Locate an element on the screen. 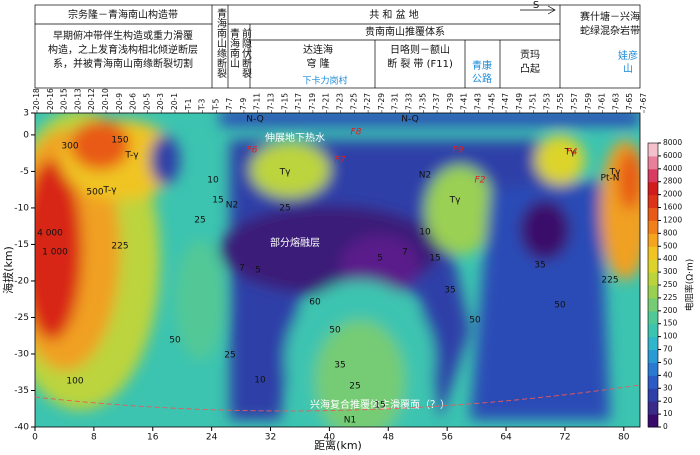 The width and height of the screenshot is (700, 455). colorbar-tick-label: 200 is located at coordinates (670, 310).